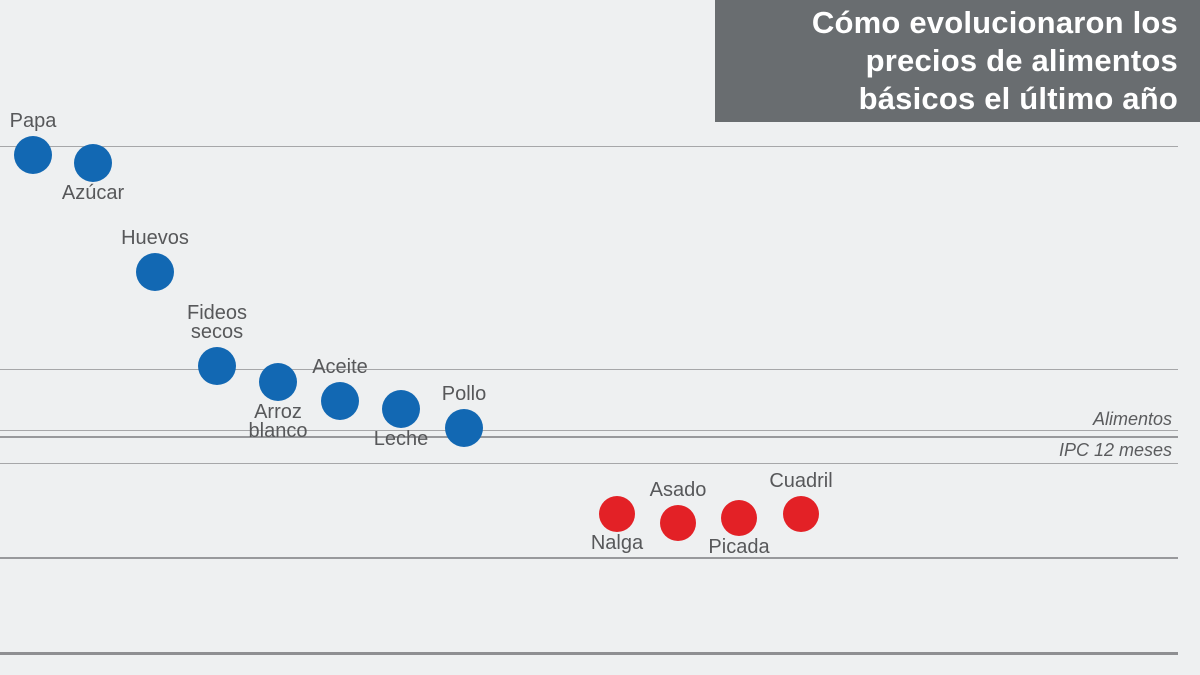 The image size is (1200, 675). What do you see at coordinates (93, 193) in the screenshot?
I see `data-point-label-azúcar: Azúcar` at bounding box center [93, 193].